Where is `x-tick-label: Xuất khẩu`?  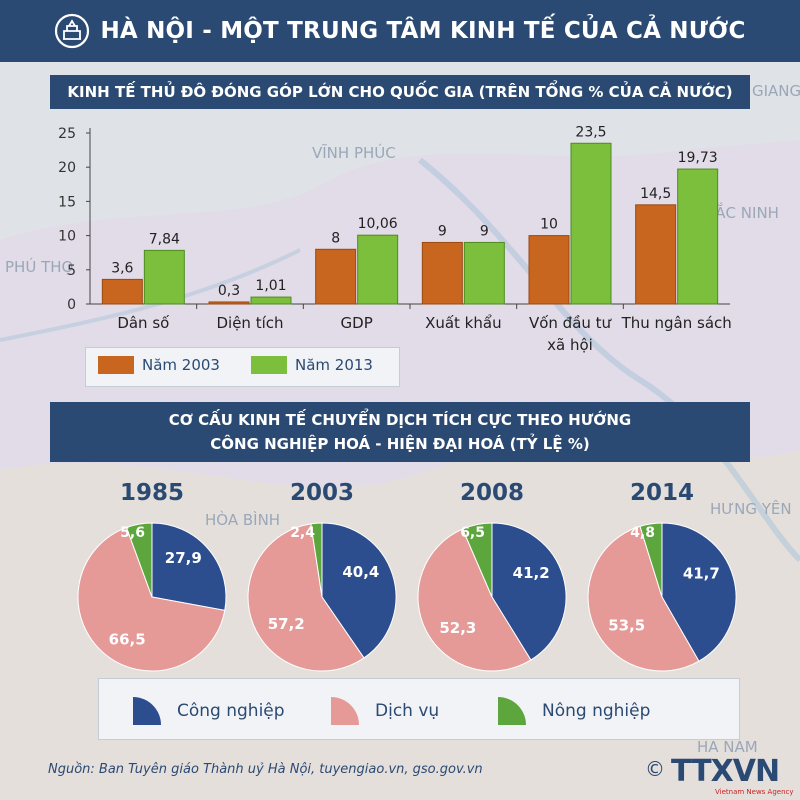
x-tick-label: Xuất khẩu is located at coordinates (463, 323).